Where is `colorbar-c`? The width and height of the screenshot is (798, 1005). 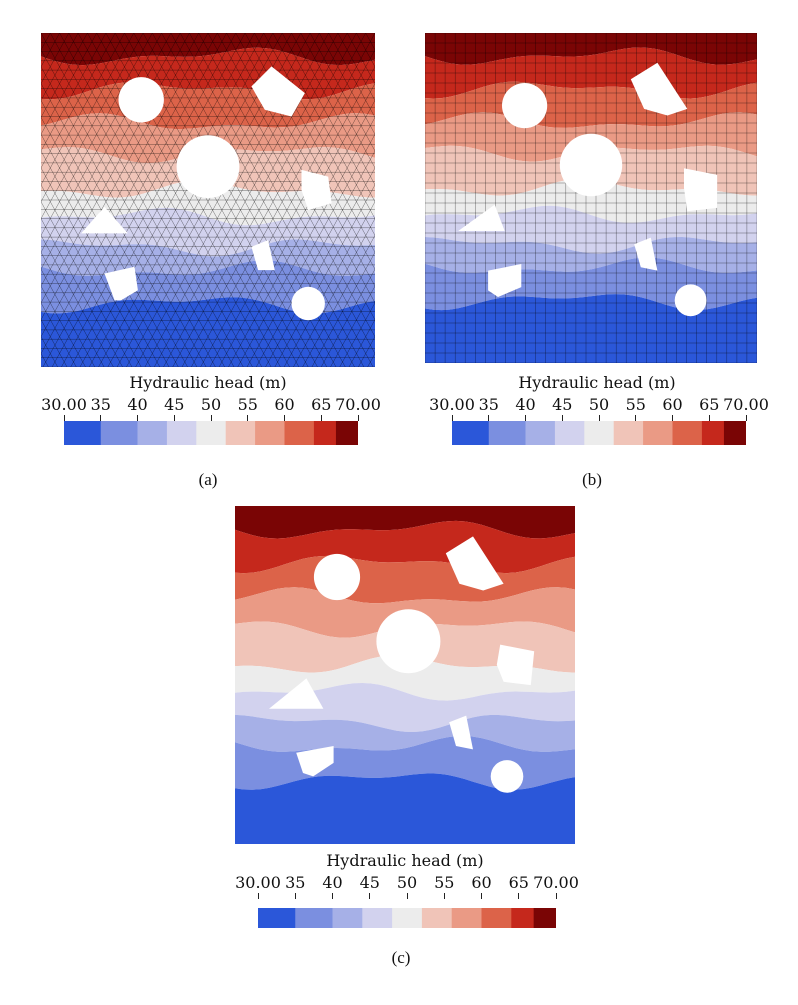 colorbar-c is located at coordinates (407, 918).